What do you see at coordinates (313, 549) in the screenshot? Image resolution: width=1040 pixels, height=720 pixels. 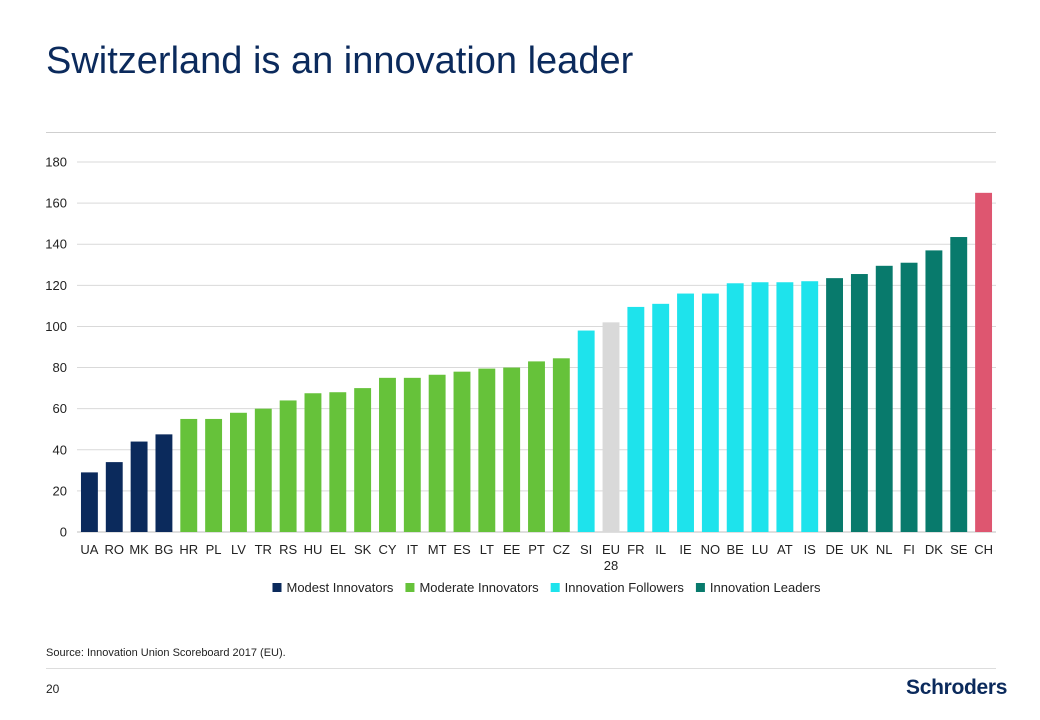 I see `x-tick-label: HU` at bounding box center [313, 549].